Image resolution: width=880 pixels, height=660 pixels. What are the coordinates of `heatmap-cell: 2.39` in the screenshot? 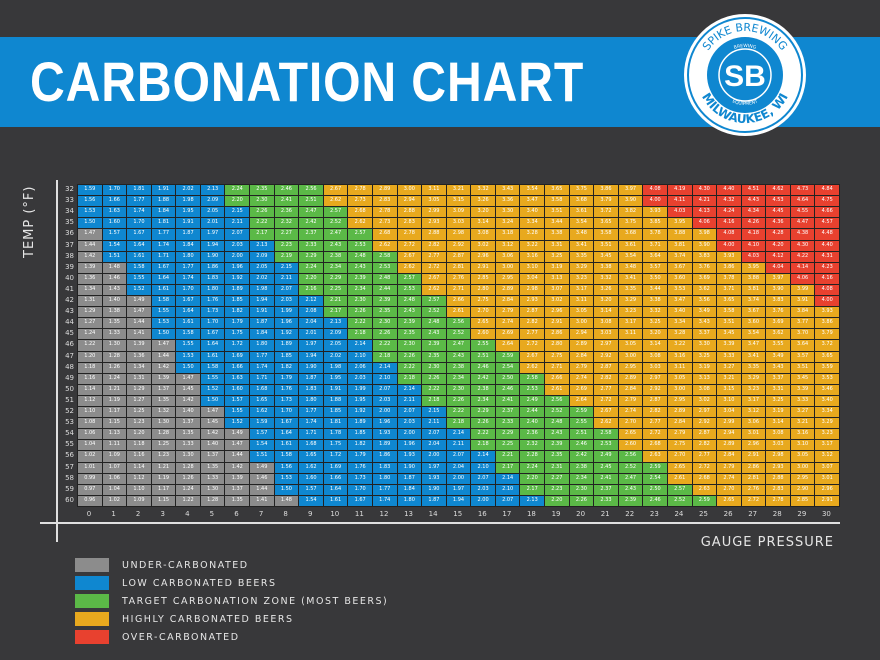 It's located at (630, 500).